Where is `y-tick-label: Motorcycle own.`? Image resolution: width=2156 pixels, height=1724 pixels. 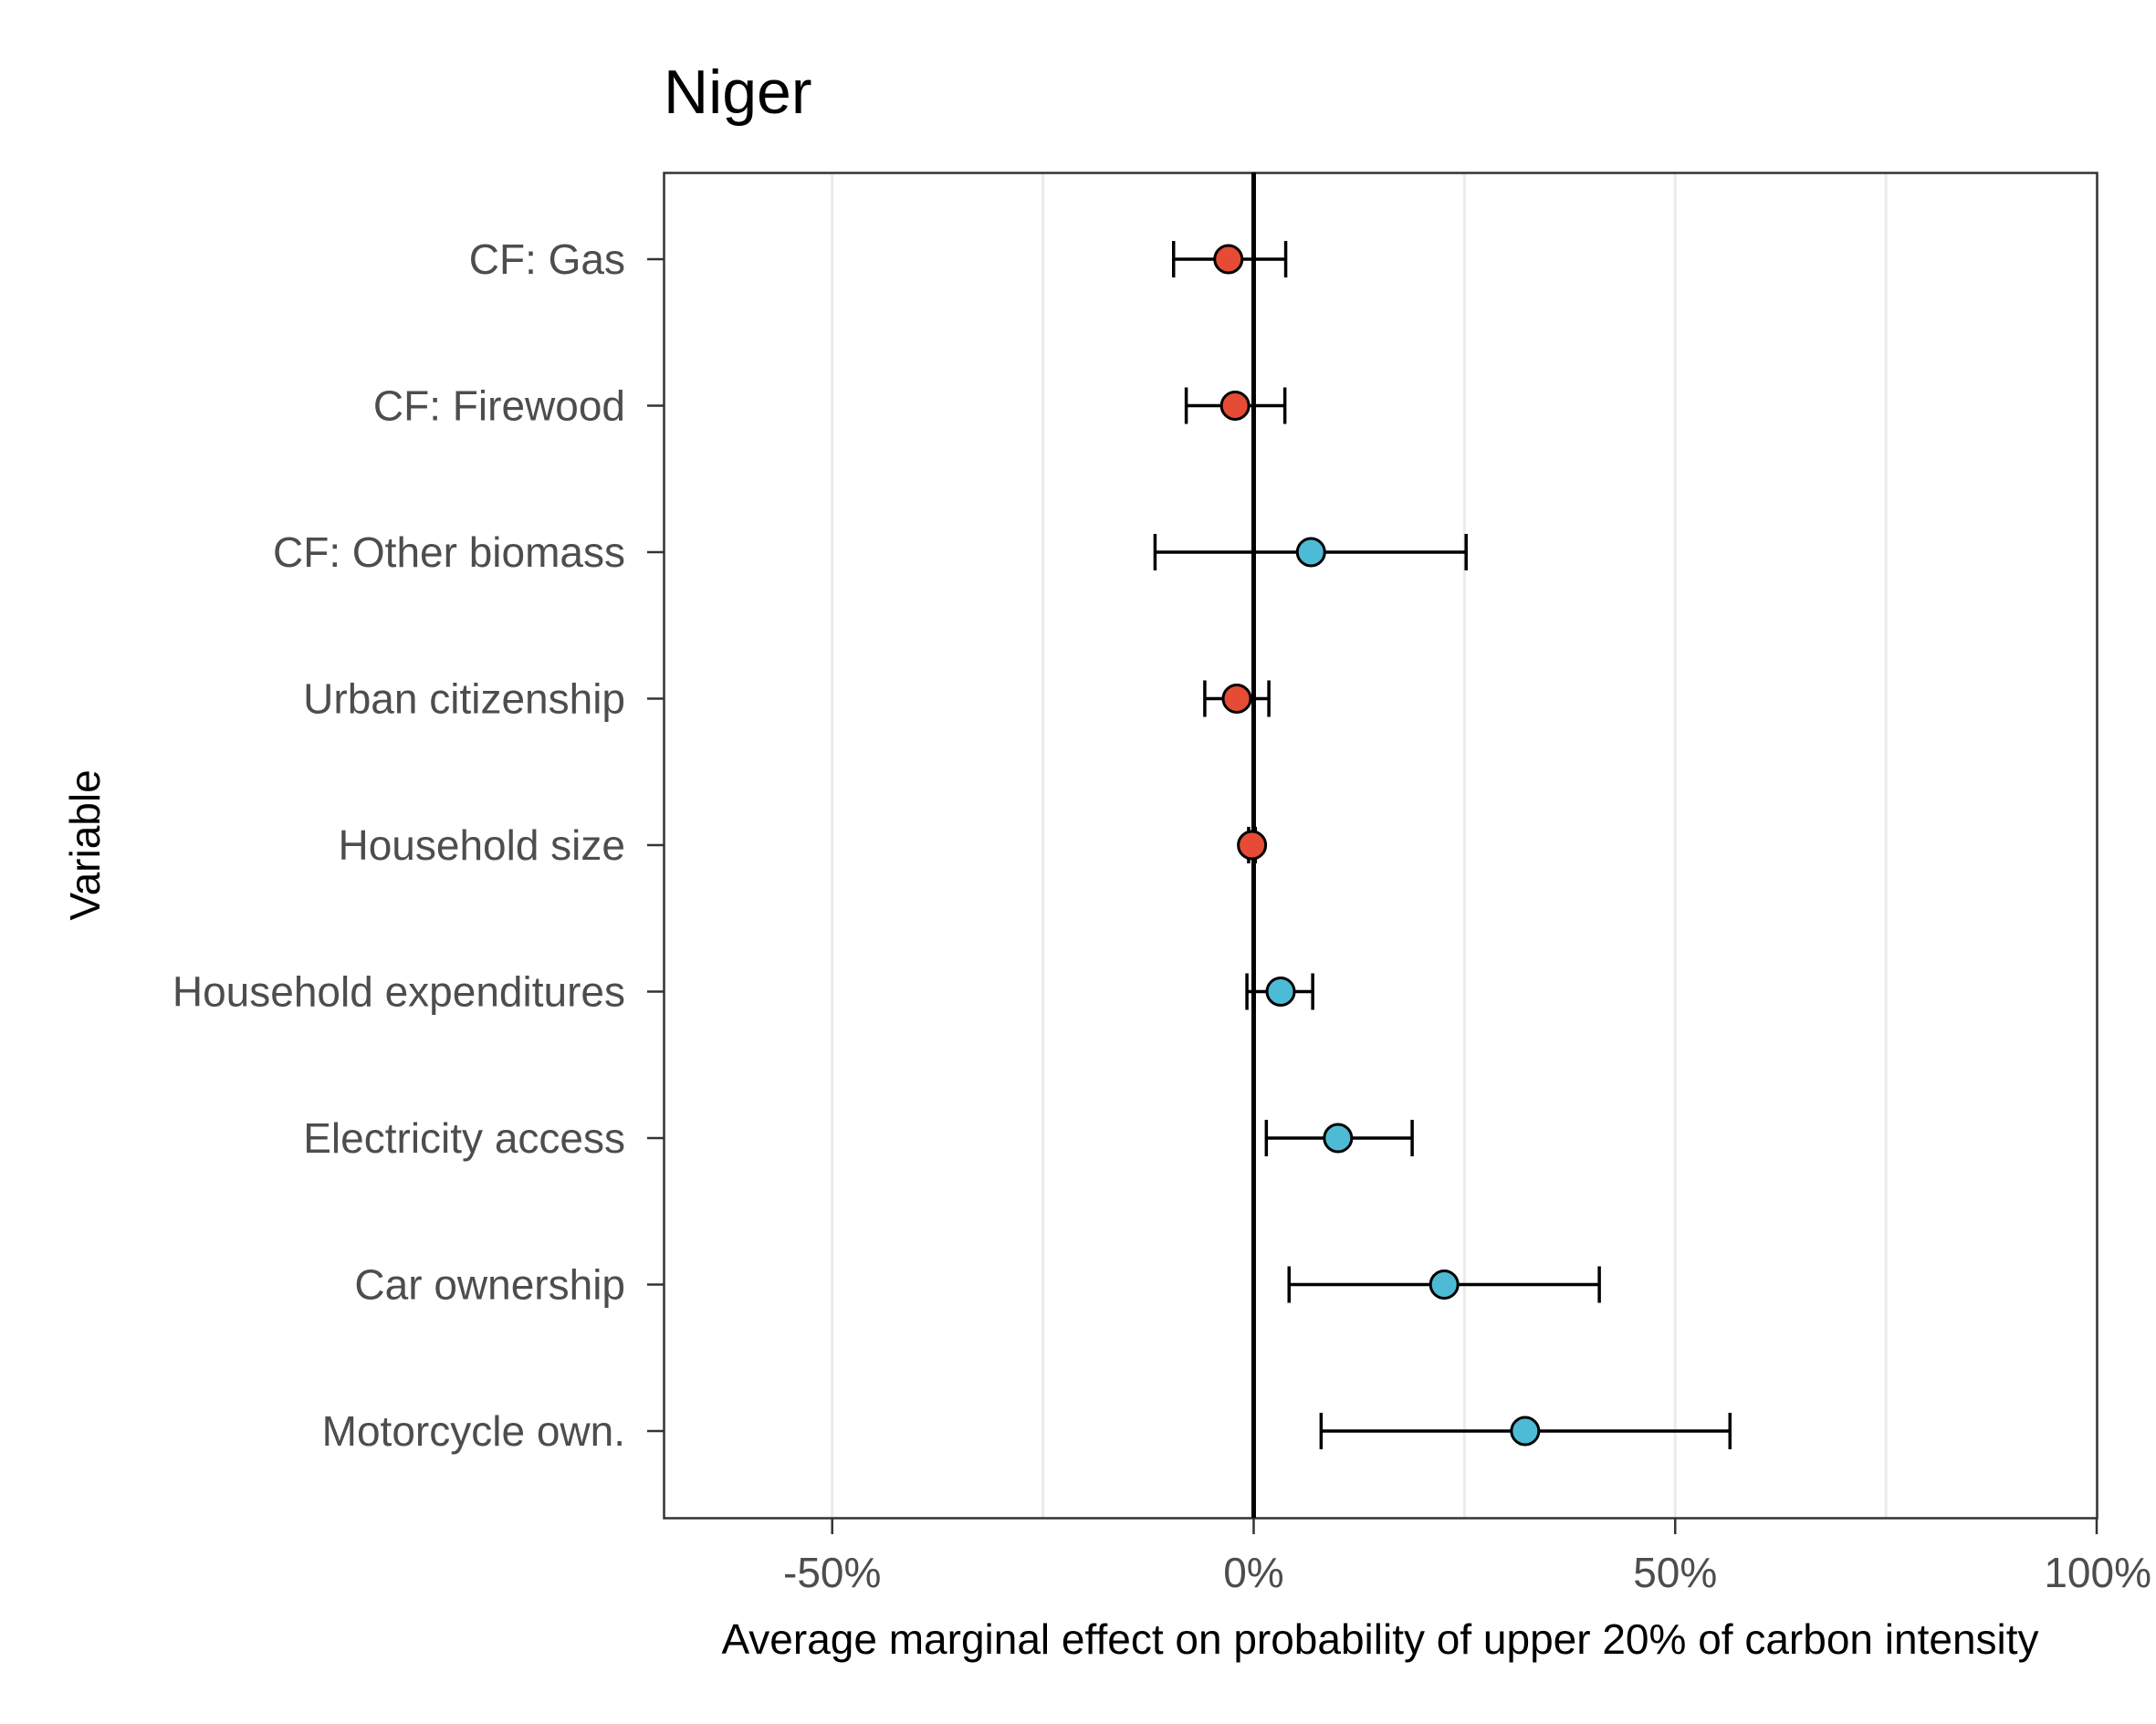 y-tick-label: Motorcycle own. is located at coordinates (473, 1431).